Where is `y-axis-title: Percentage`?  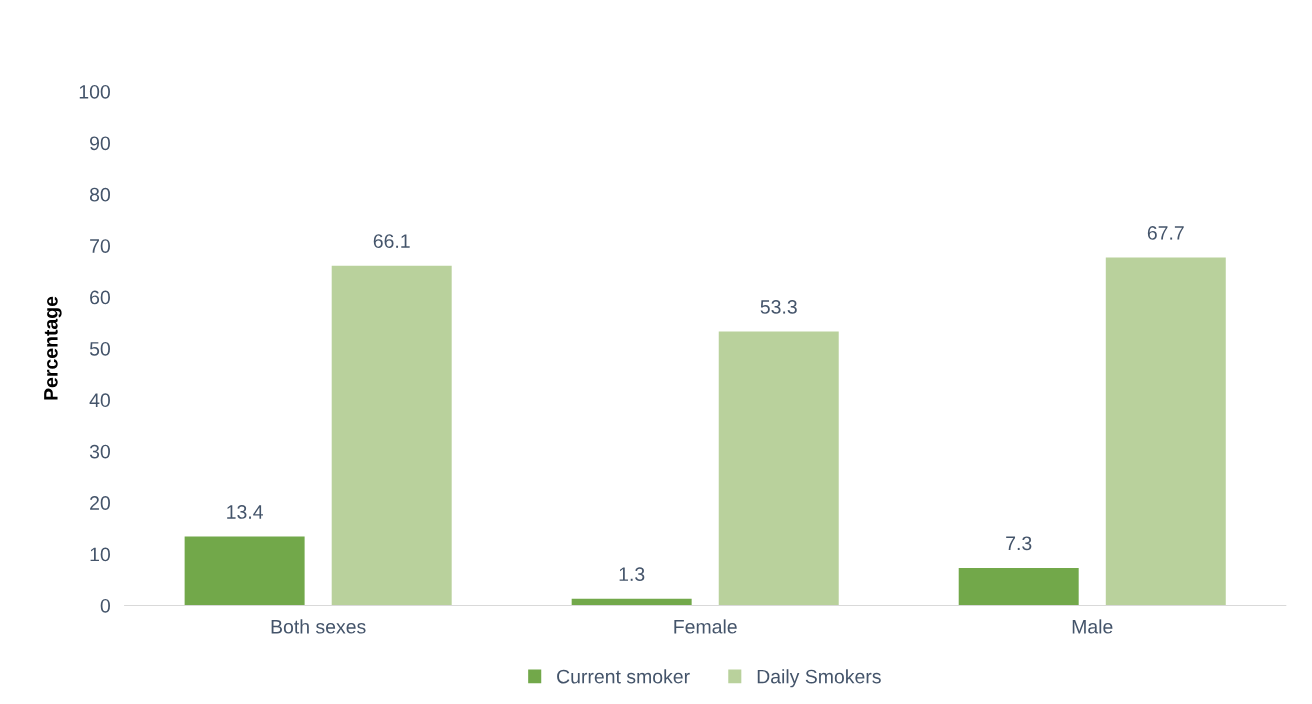 y-axis-title: Percentage is located at coordinates (53, 348).